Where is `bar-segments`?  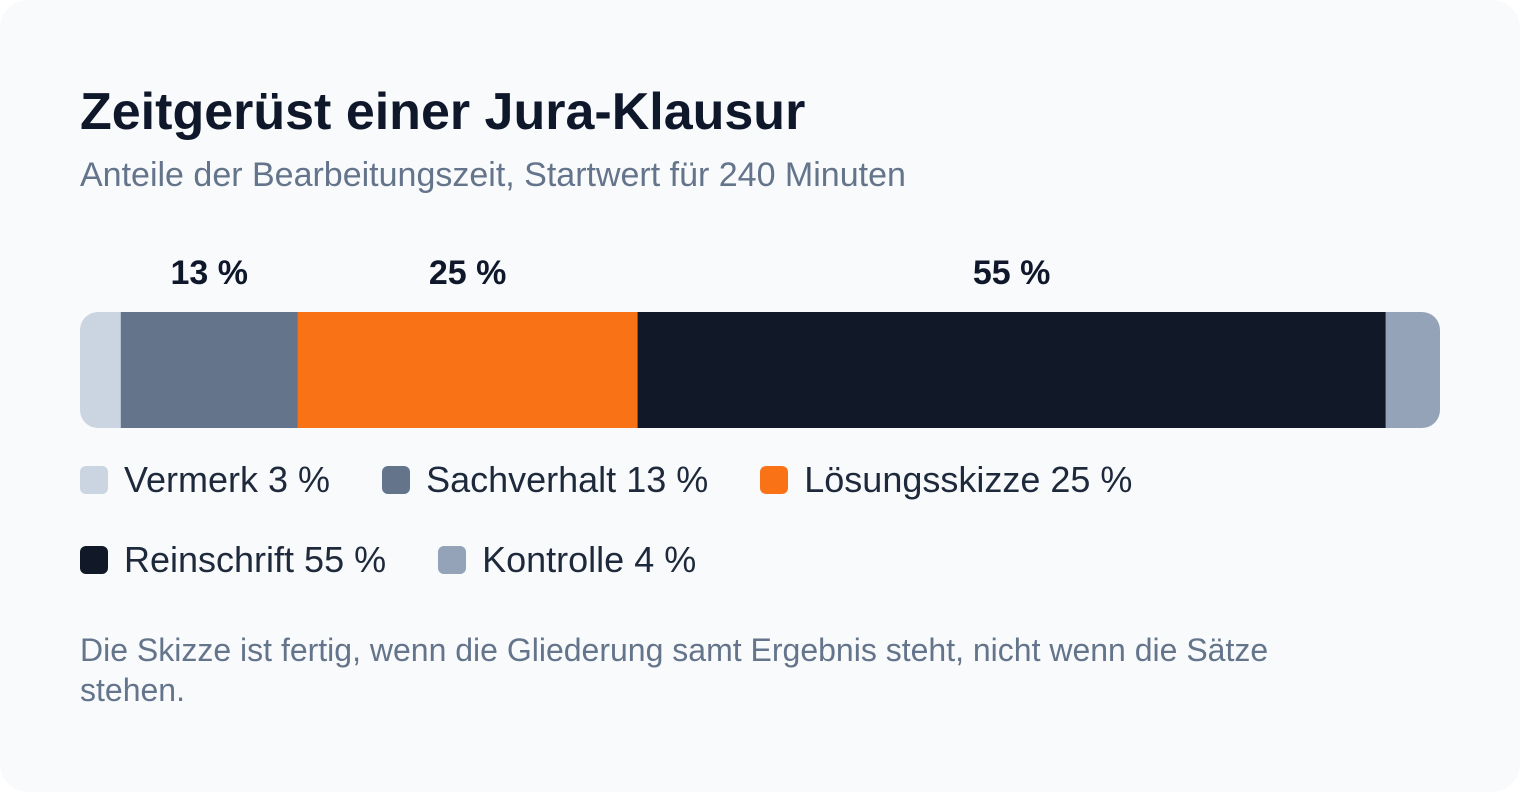
bar-segments is located at coordinates (760, 370).